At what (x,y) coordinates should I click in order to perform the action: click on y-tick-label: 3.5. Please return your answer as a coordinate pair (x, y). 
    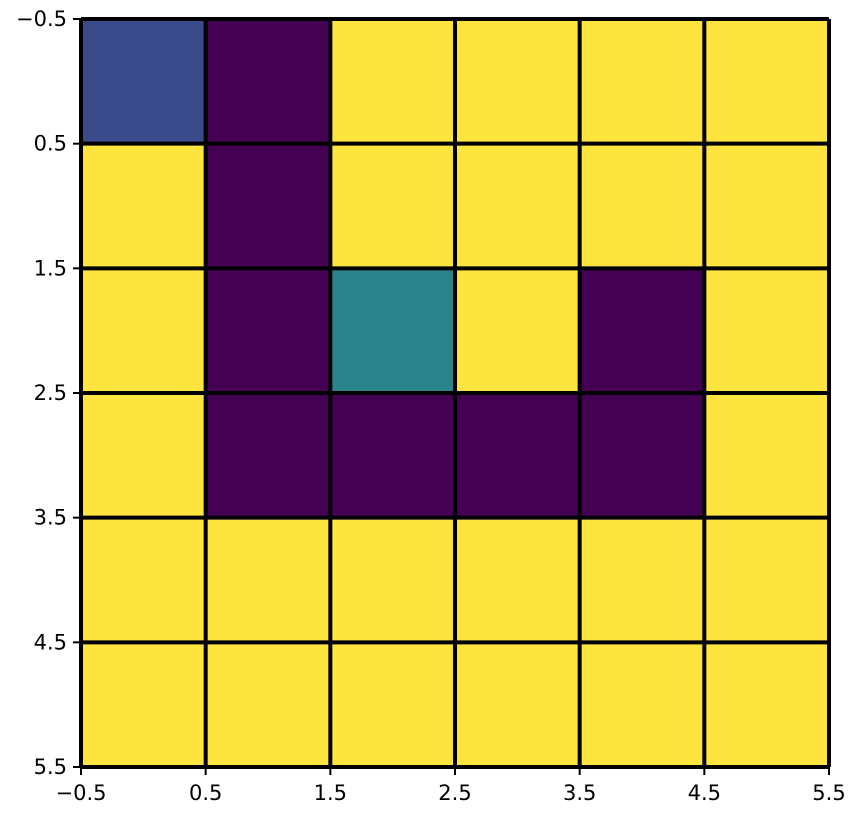
    Looking at the image, I should click on (50, 518).